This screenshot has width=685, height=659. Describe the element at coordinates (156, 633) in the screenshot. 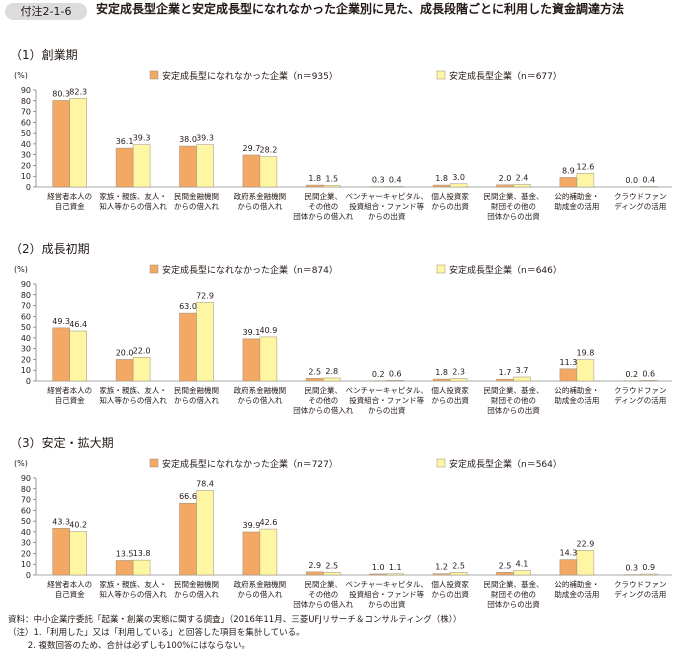

I see `note-1: （注）1.「利用した」又は「利用している」と回答した項目を集計している。` at that location.